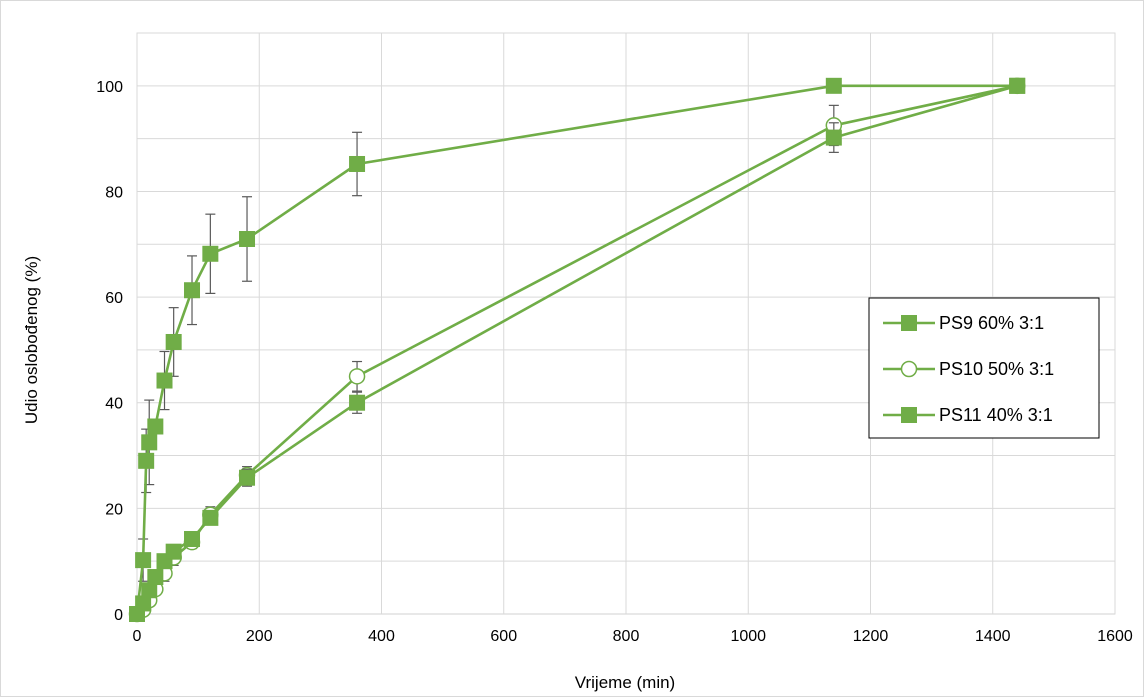 This screenshot has width=1144, height=697. What do you see at coordinates (993, 636) in the screenshot?
I see `x-tick-label: 1400` at bounding box center [993, 636].